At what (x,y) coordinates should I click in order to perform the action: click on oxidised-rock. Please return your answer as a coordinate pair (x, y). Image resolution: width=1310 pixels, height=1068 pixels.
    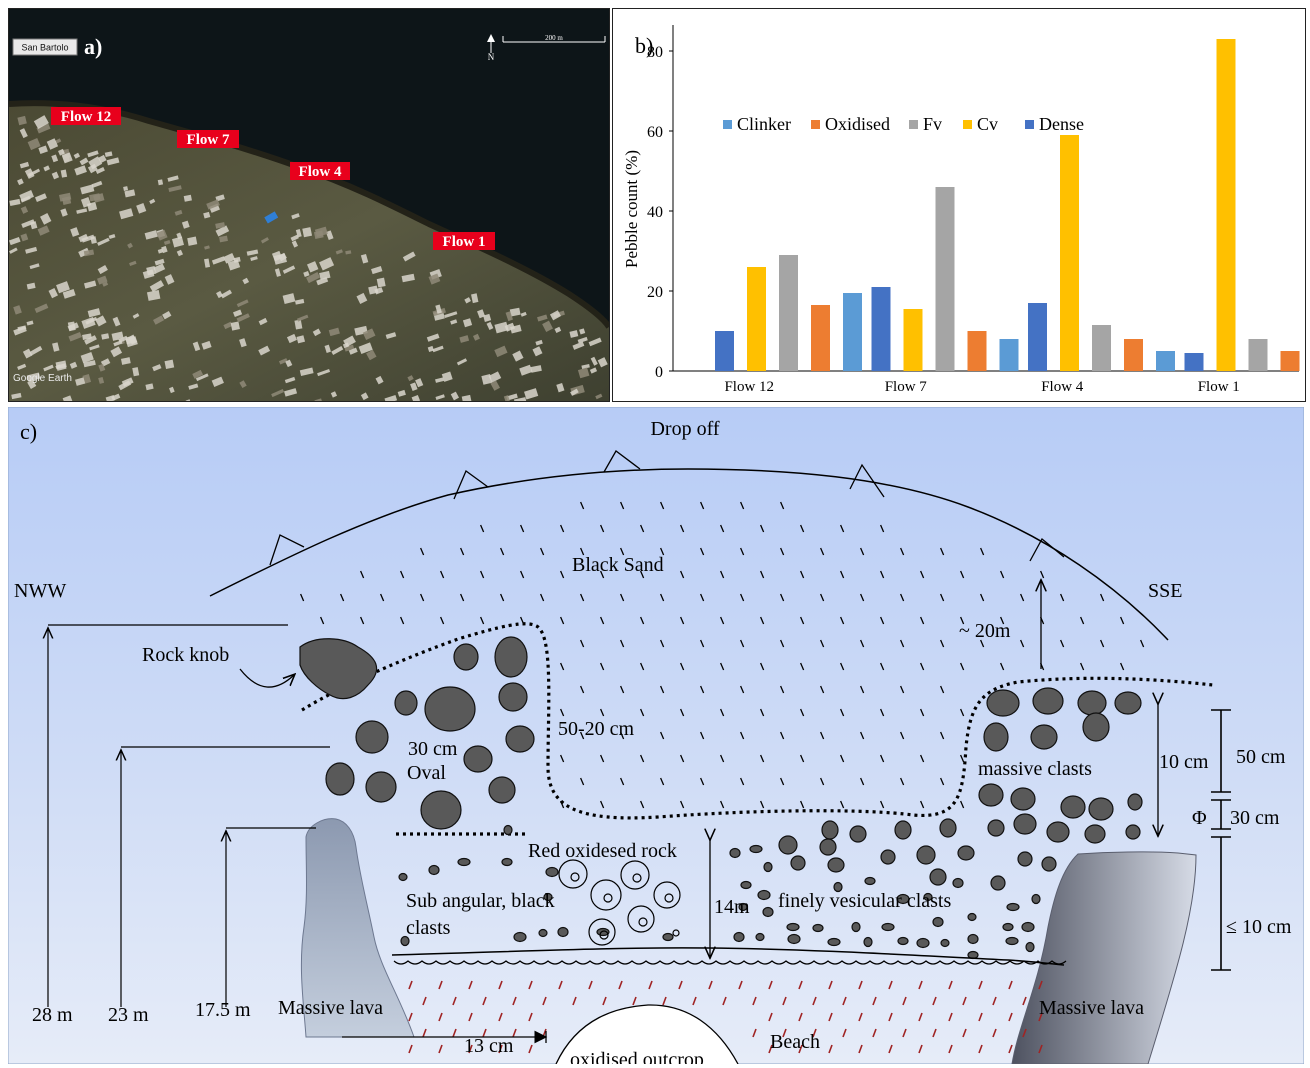
    Looking at the image, I should click on (602, 932).